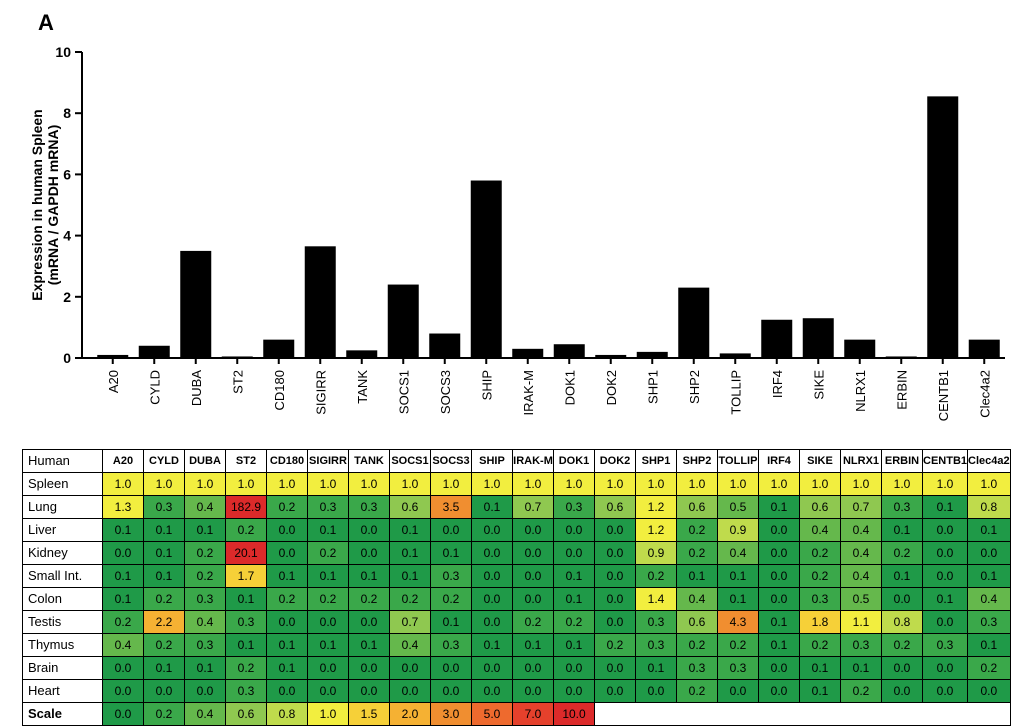 The width and height of the screenshot is (1024, 726). I want to click on x-tick-label: SHIP, so click(486, 385).